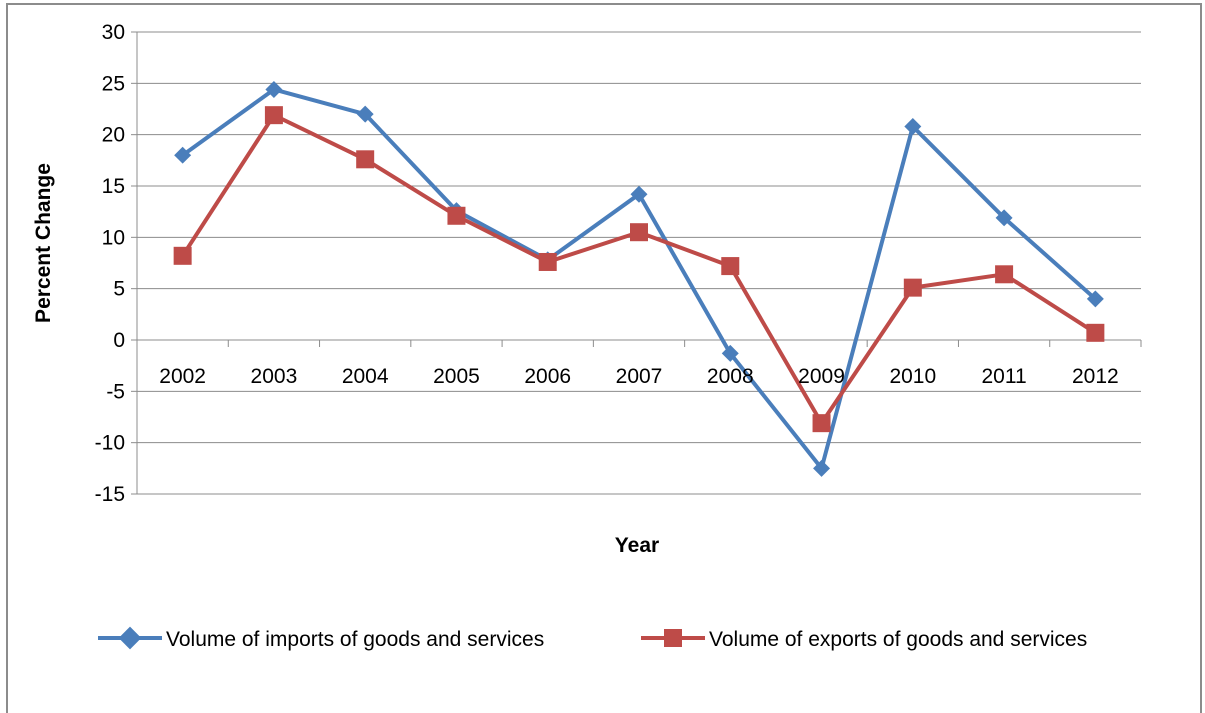 The height and width of the screenshot is (713, 1205). Describe the element at coordinates (113, 237) in the screenshot. I see `y-tick-label: 10` at that location.